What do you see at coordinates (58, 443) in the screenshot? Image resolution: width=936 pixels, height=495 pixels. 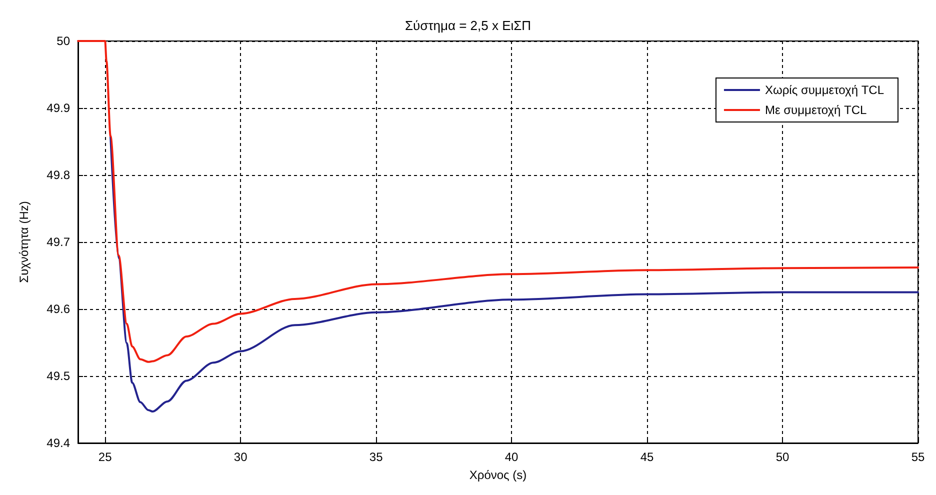 I see `y-tick-label: 49.4` at bounding box center [58, 443].